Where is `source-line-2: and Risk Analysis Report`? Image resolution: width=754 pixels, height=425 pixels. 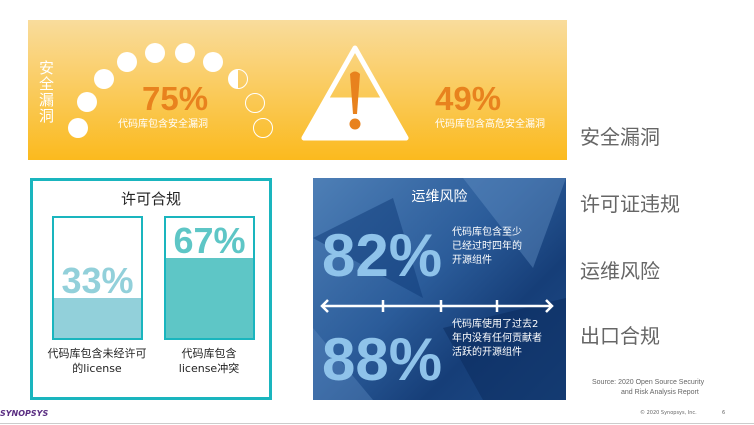 source-line-2: and Risk Analysis Report is located at coordinates (660, 392).